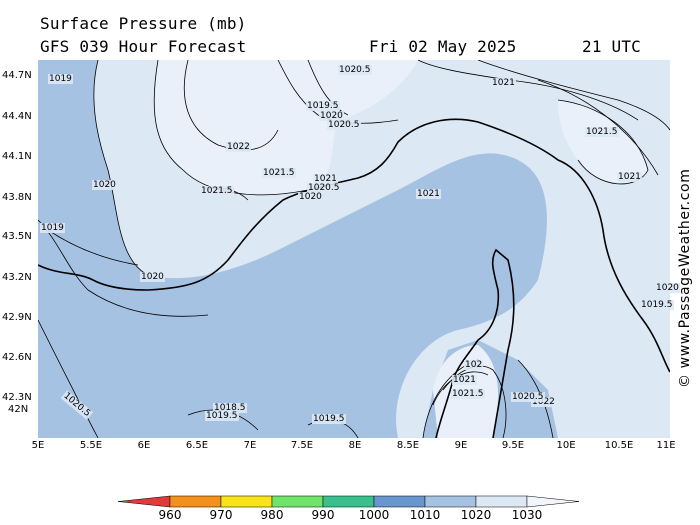 Image resolution: width=700 pixels, height=525 pixels. Describe the element at coordinates (527, 515) in the screenshot. I see `legend-value-label: 1030` at that location.